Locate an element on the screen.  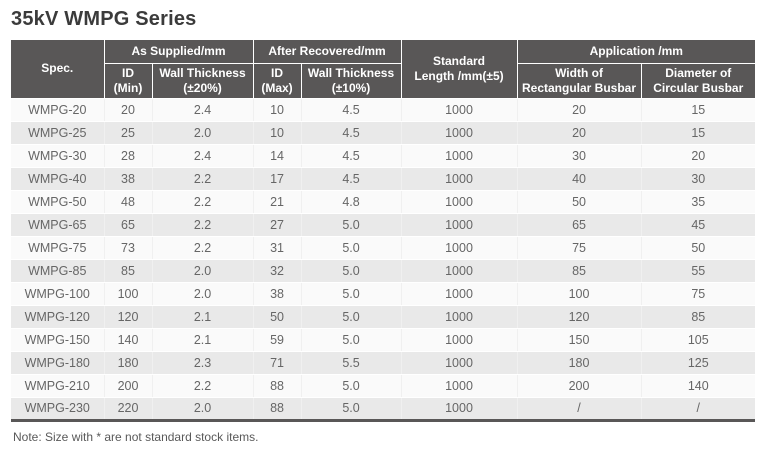
spec-cell: WMPG-180 is located at coordinates (58, 363).